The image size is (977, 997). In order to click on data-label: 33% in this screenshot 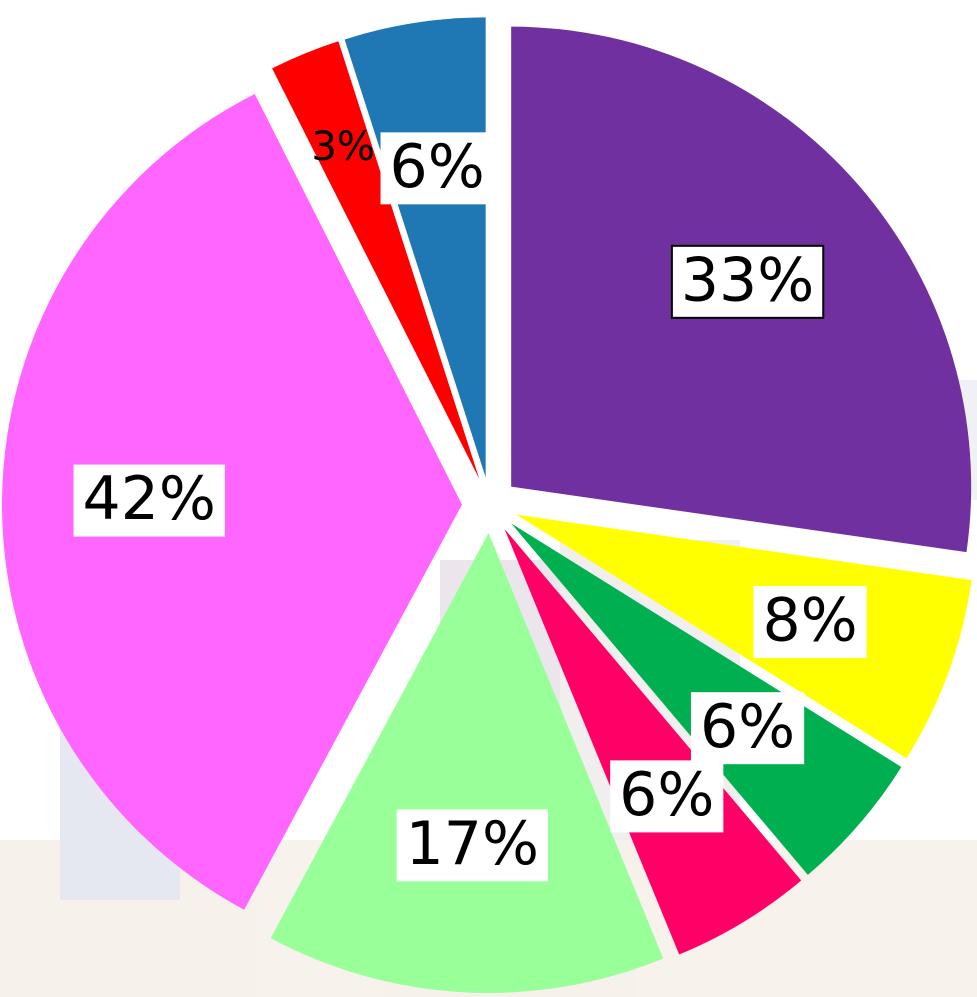, I will do `click(747, 281)`.